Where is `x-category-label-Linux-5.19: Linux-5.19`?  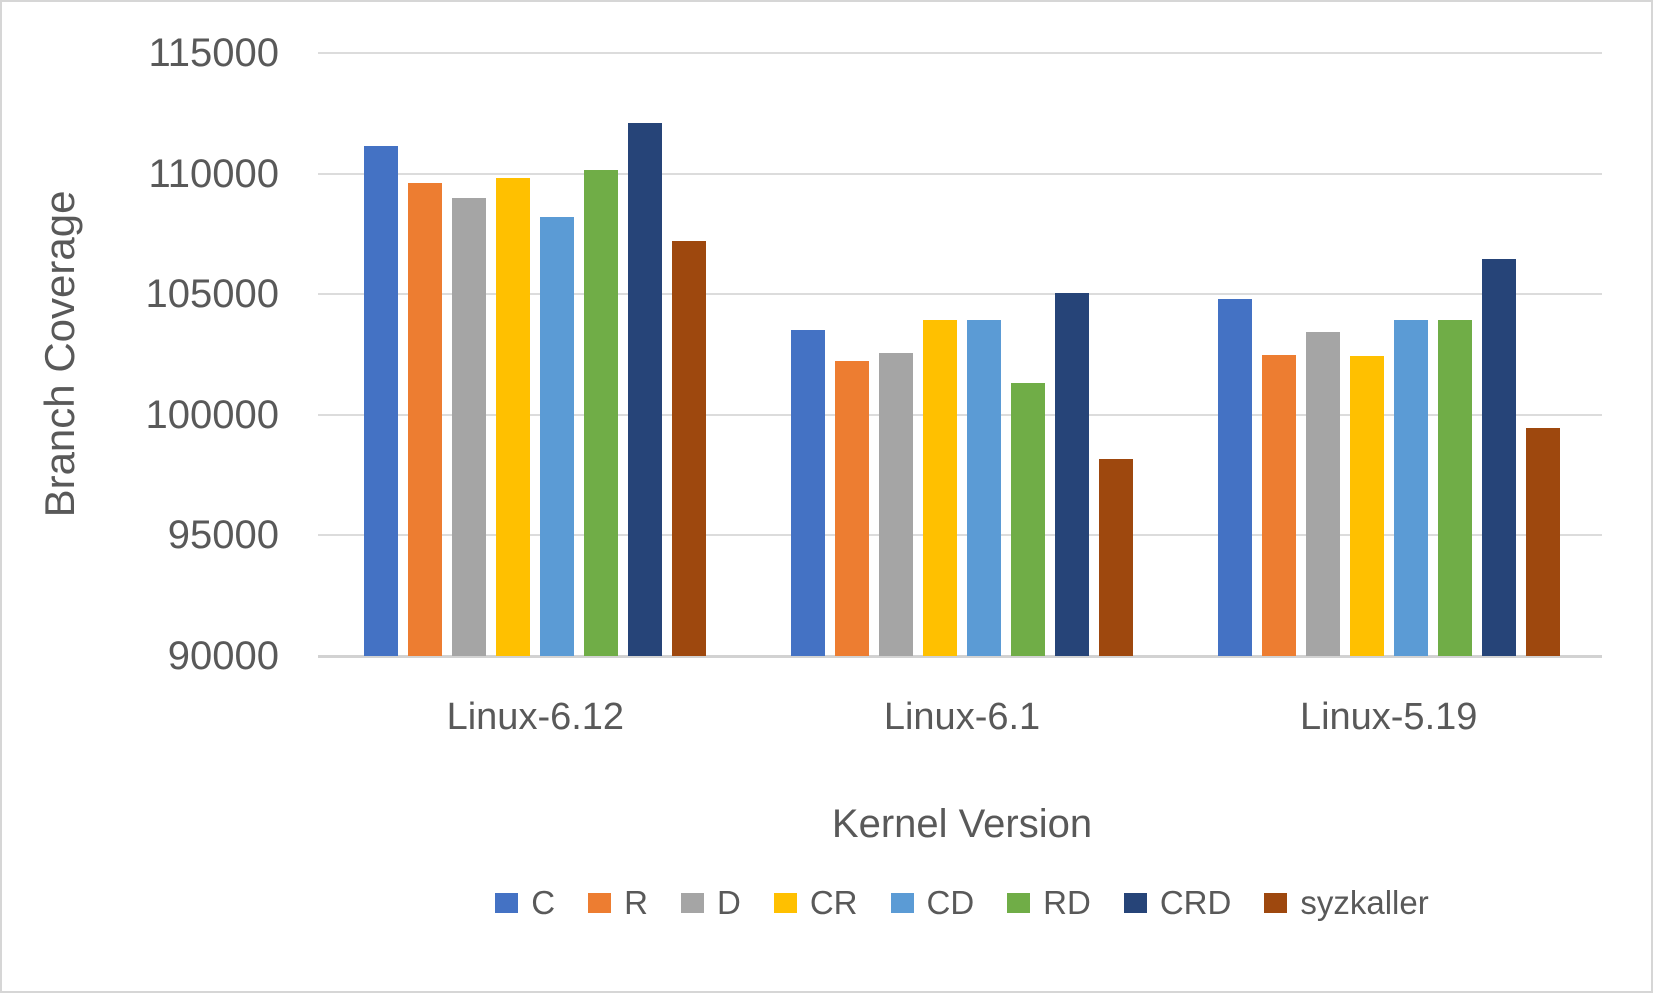
x-category-label-Linux-5.19: Linux-5.19 is located at coordinates (1388, 717).